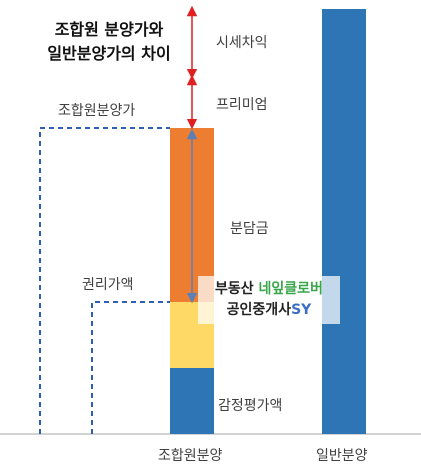  I want to click on watermark-text-1b: 네잎클로버, so click(290, 289).